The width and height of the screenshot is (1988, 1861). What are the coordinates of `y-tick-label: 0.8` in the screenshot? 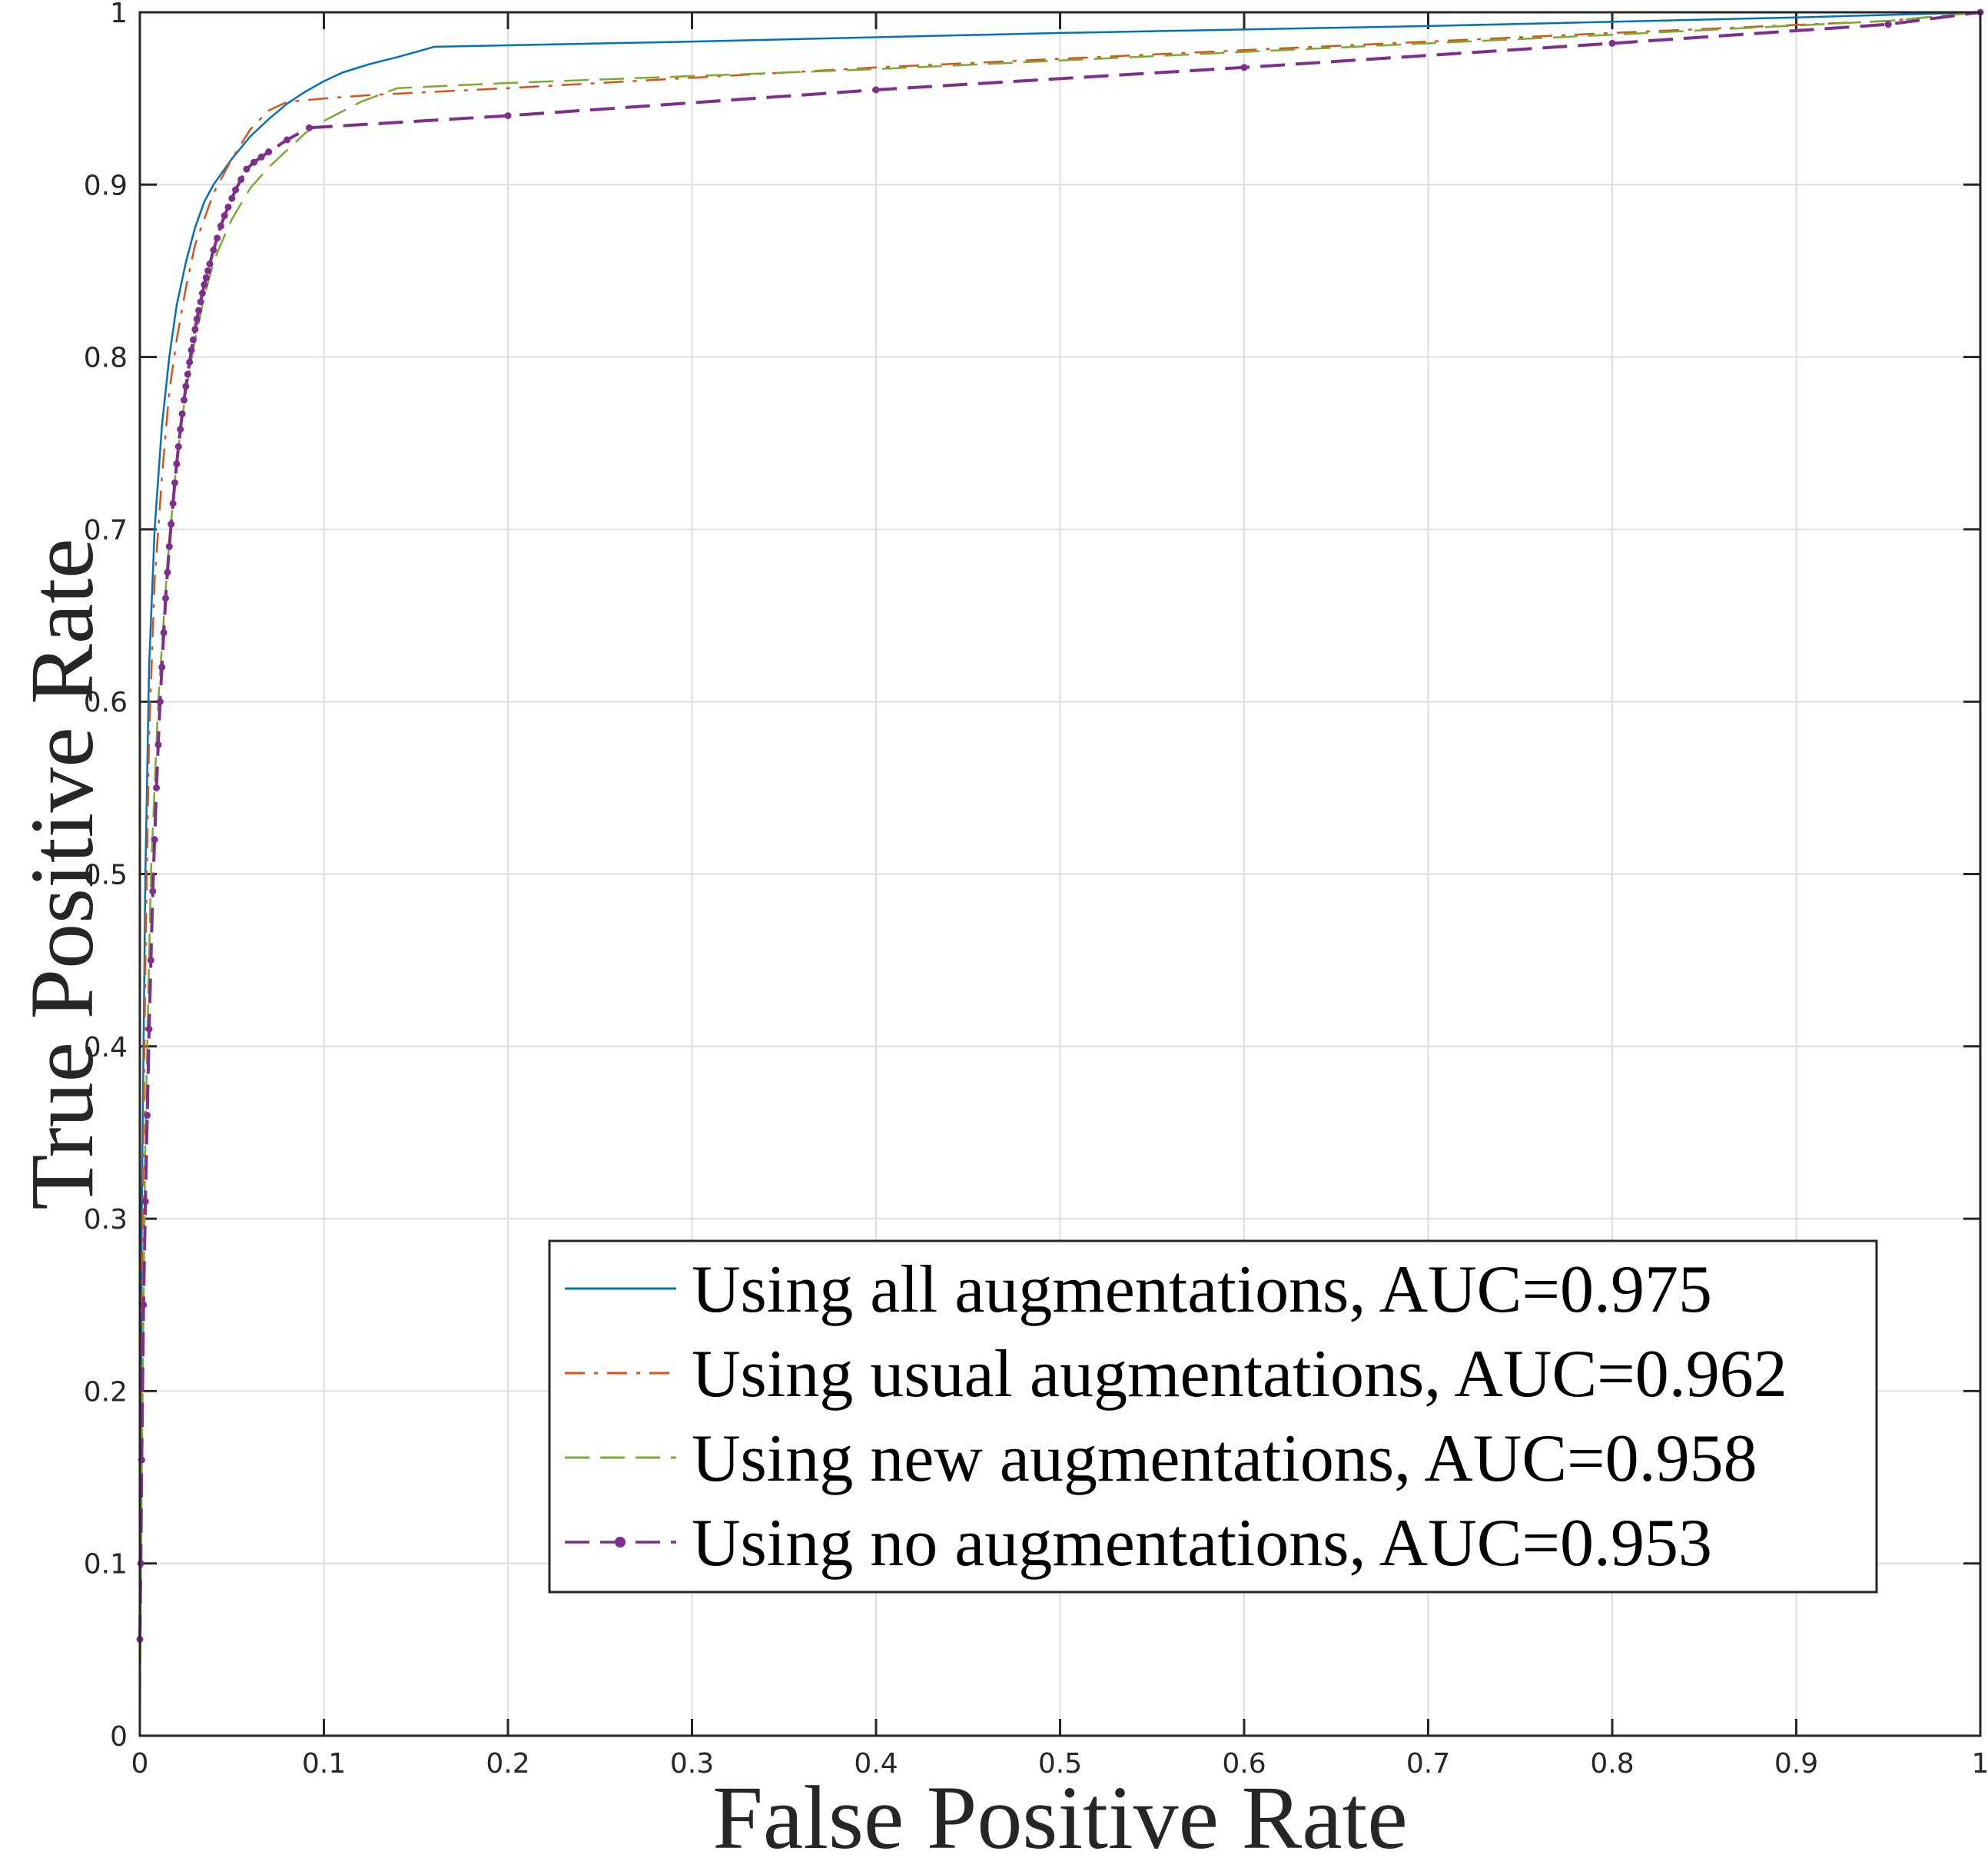 It's located at (106, 359).